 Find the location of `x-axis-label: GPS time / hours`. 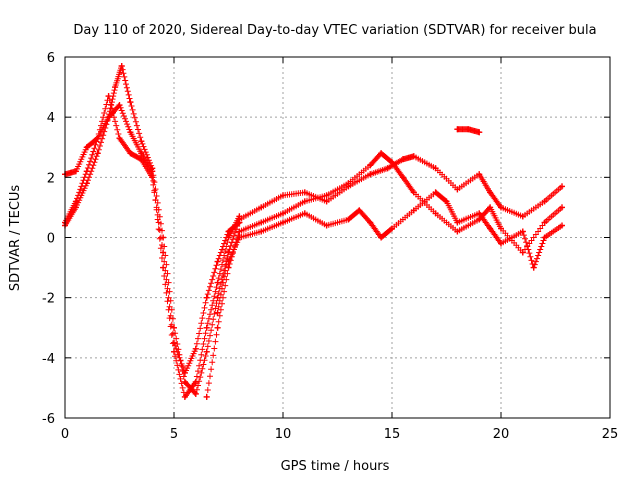

x-axis-label: GPS time / hours is located at coordinates (335, 466).